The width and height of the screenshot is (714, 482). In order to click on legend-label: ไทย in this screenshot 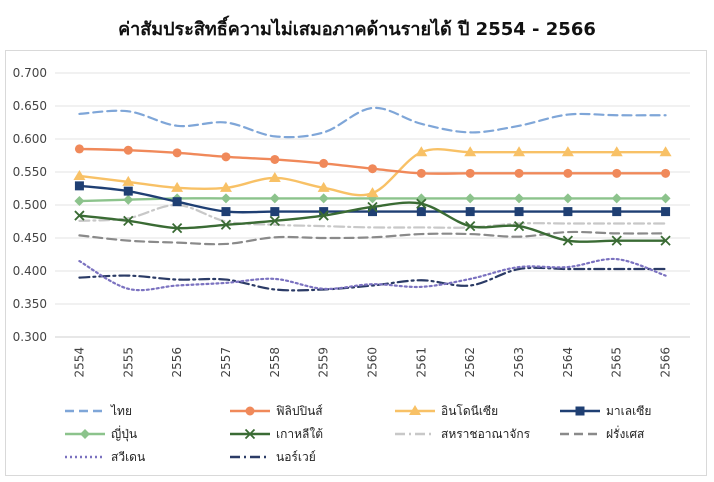, I will do `click(121, 411)`.